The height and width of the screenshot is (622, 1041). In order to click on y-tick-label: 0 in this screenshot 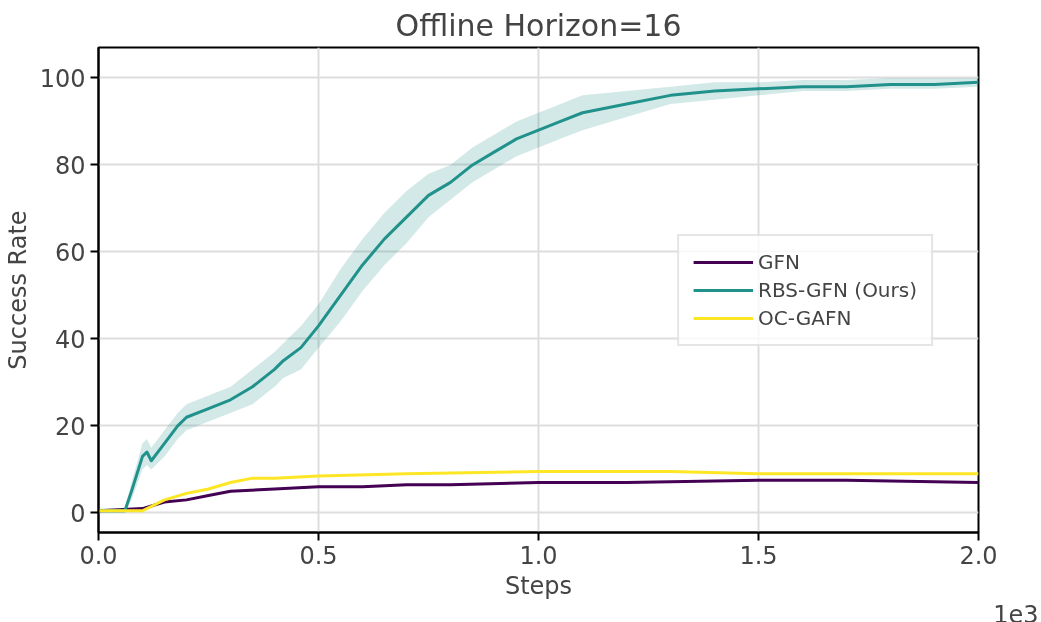, I will do `click(78, 513)`.